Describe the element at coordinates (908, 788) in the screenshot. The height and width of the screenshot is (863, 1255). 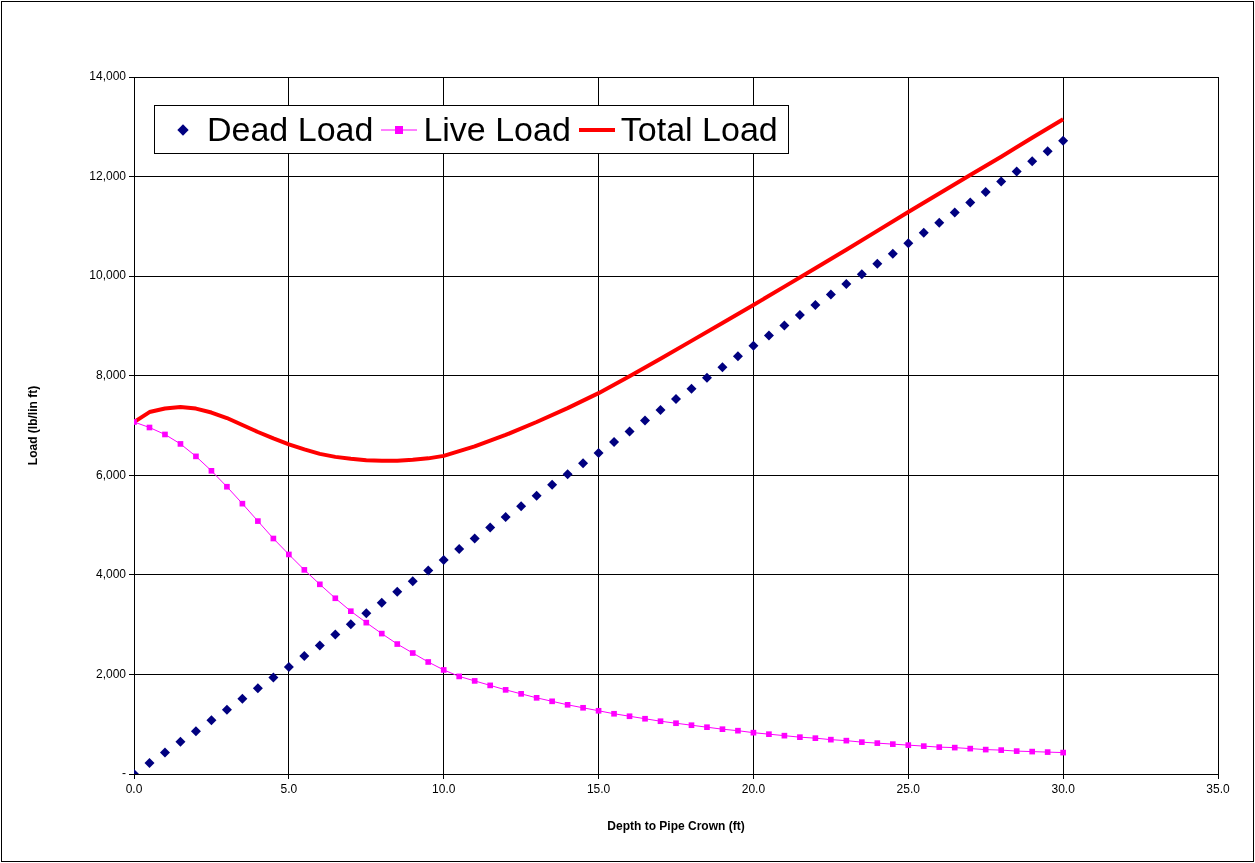
I see `x-tick-label: 25.0` at that location.